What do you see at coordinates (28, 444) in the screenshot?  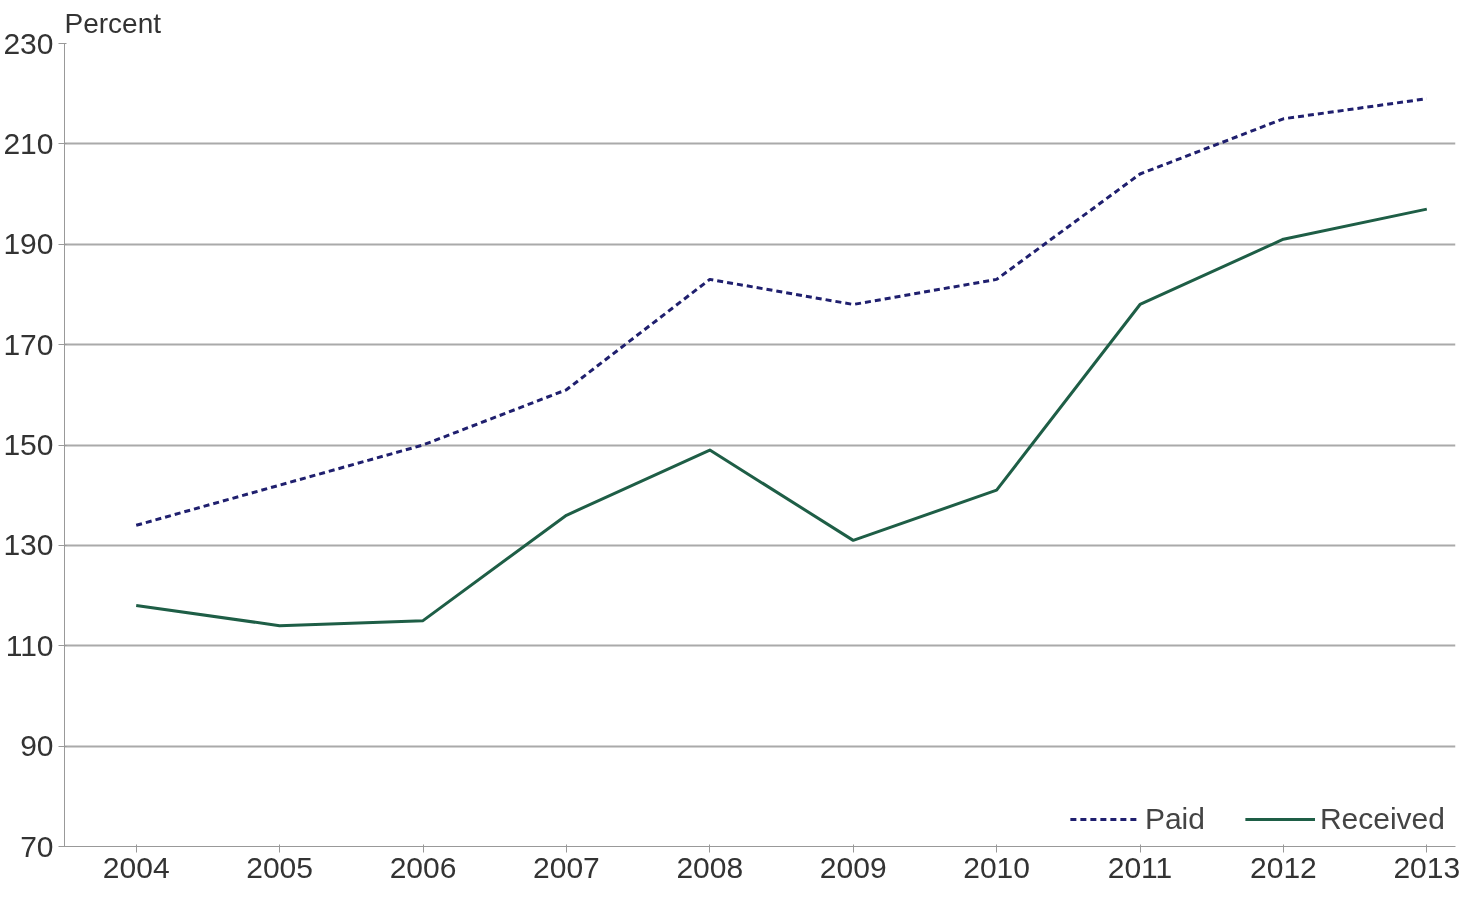 I see `y-tick-label: 150` at bounding box center [28, 444].